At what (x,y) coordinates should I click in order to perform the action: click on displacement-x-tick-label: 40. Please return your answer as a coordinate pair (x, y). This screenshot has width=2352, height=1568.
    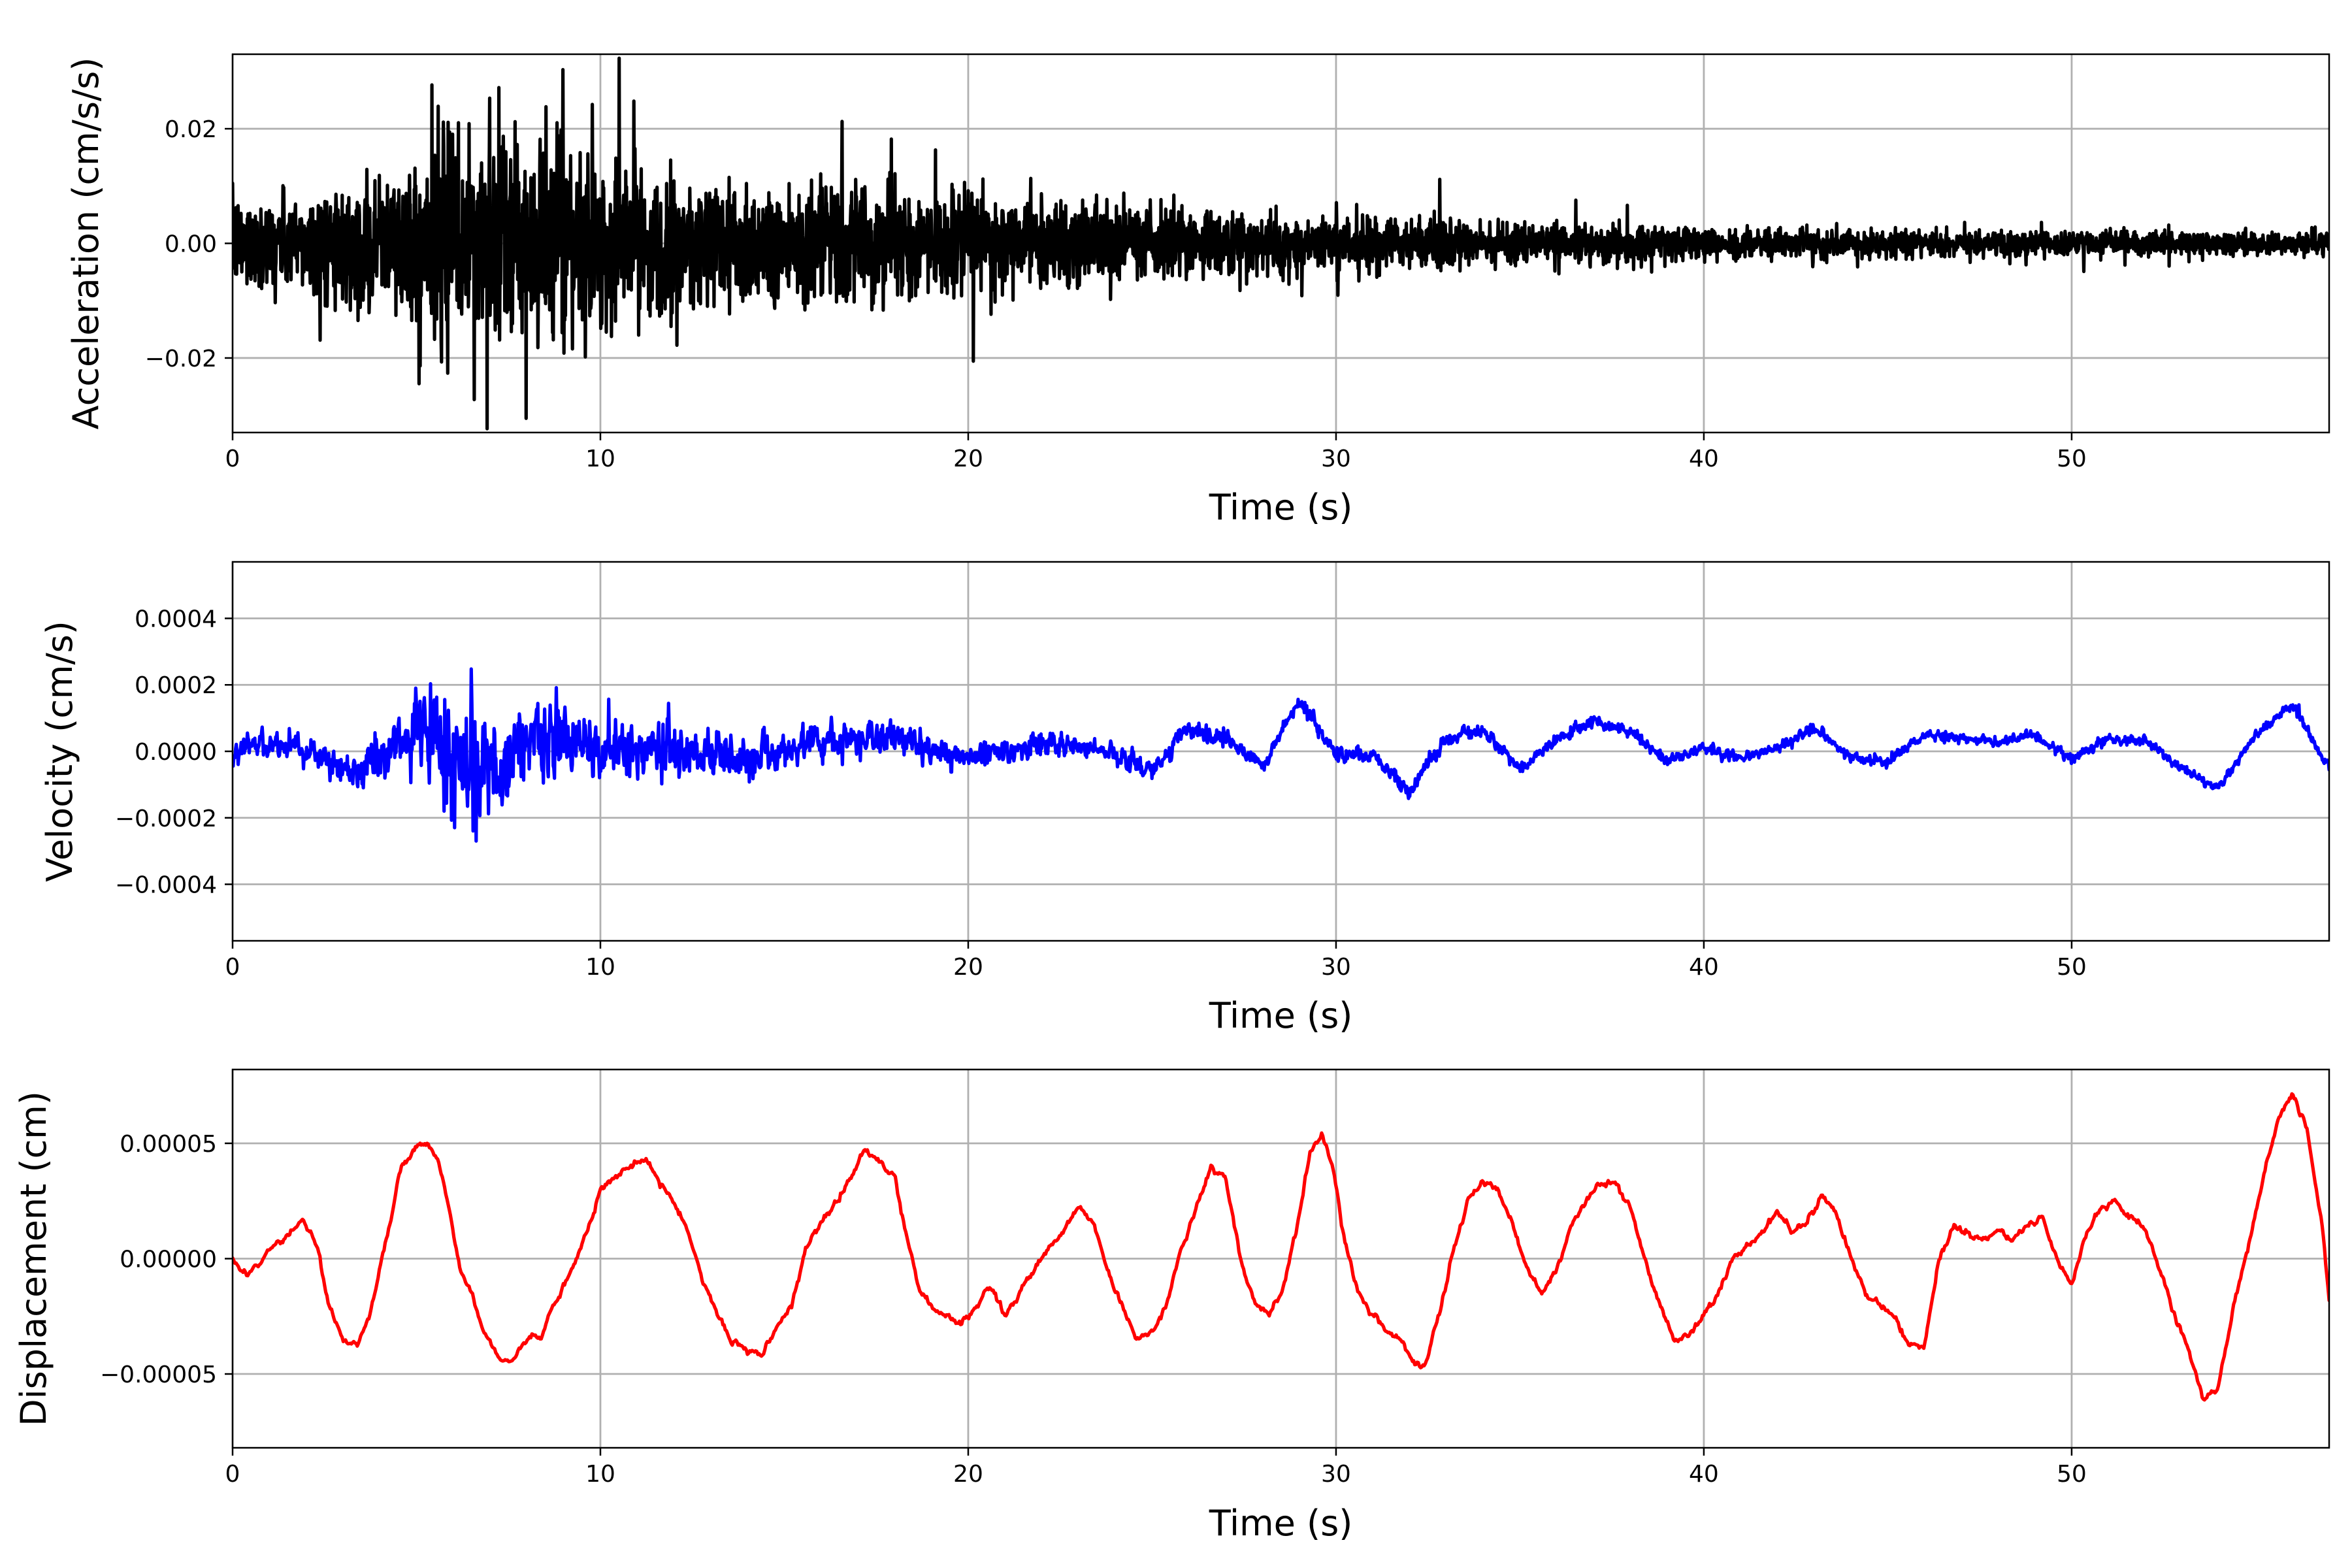
    Looking at the image, I should click on (1704, 1474).